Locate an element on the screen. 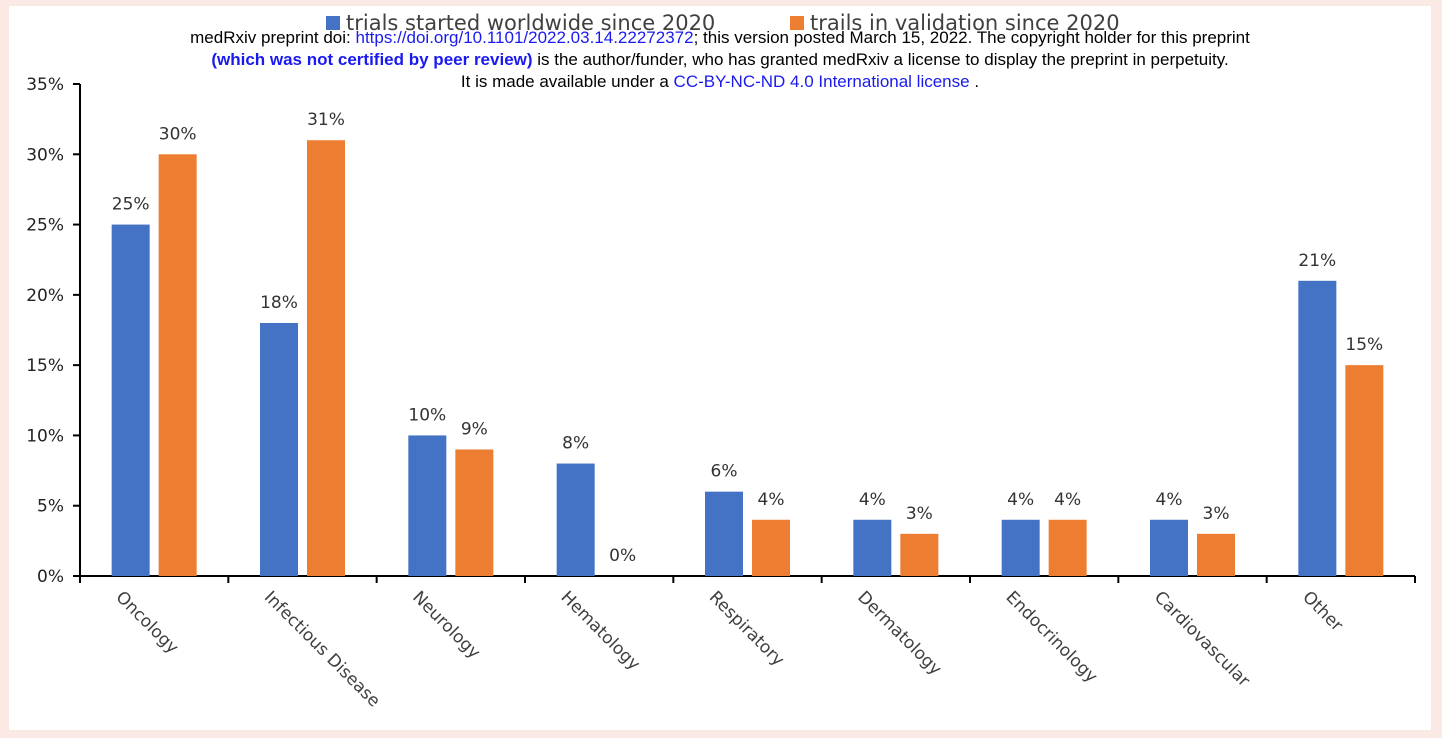 This screenshot has height=738, width=1442. category-label: Respiratory is located at coordinates (746, 628).